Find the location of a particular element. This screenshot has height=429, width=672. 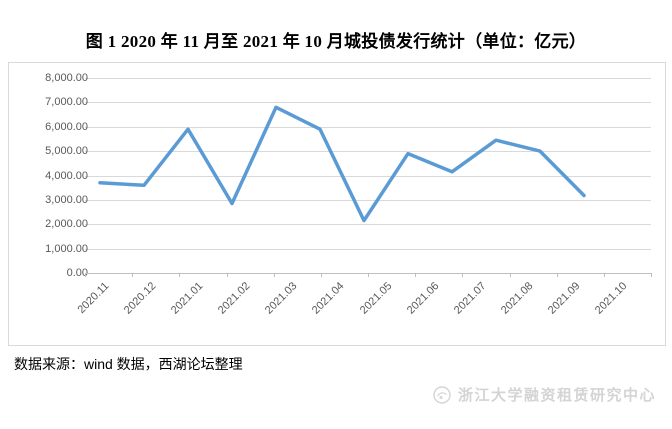

y-axis-label: 2,000.00 is located at coordinates (66, 224).